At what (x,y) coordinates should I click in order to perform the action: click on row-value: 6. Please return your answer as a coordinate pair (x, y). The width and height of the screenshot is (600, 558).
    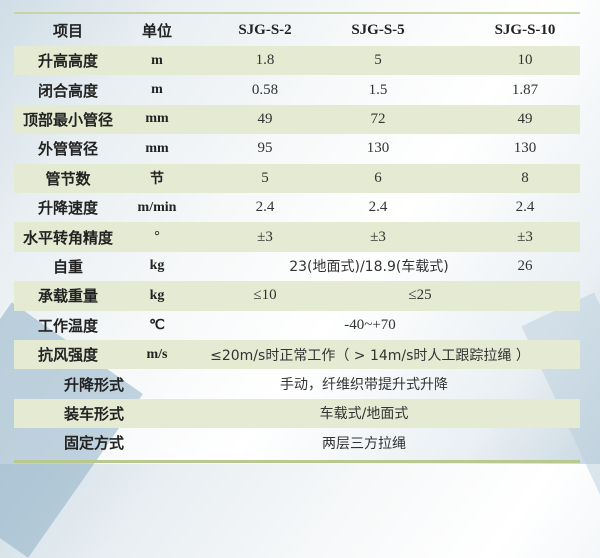
    Looking at the image, I should click on (378, 177).